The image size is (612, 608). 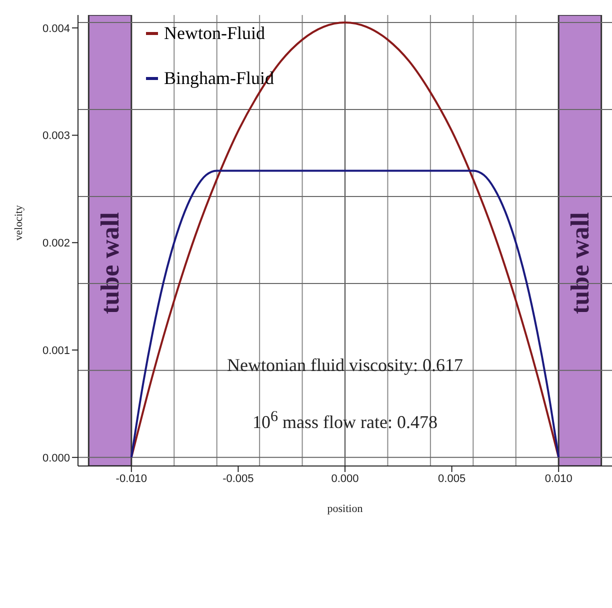 What do you see at coordinates (56, 136) in the screenshot?
I see `y-tick-label: 0.003` at bounding box center [56, 136].